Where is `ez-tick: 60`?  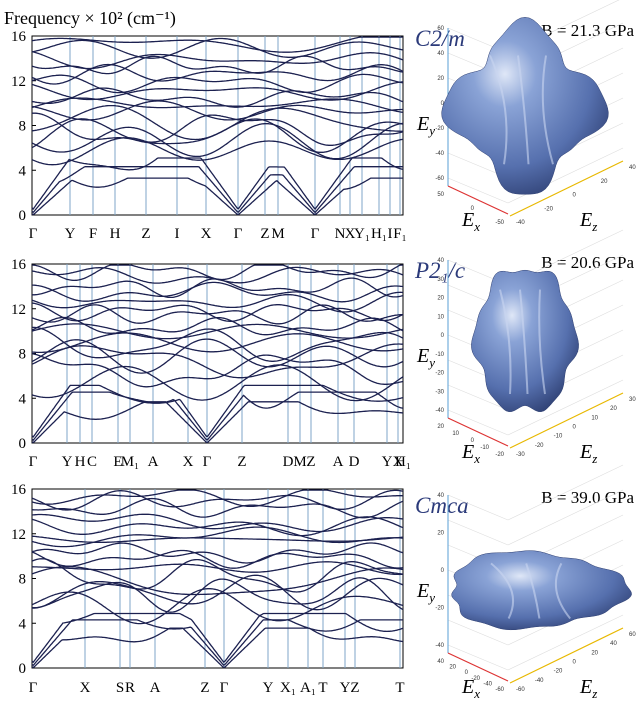
ez-tick: 60 is located at coordinates (632, 635).